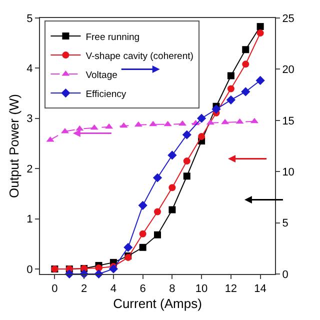 The image size is (320, 320). What do you see at coordinates (29, 220) in the screenshot?
I see `y-tick-label: 1` at bounding box center [29, 220].